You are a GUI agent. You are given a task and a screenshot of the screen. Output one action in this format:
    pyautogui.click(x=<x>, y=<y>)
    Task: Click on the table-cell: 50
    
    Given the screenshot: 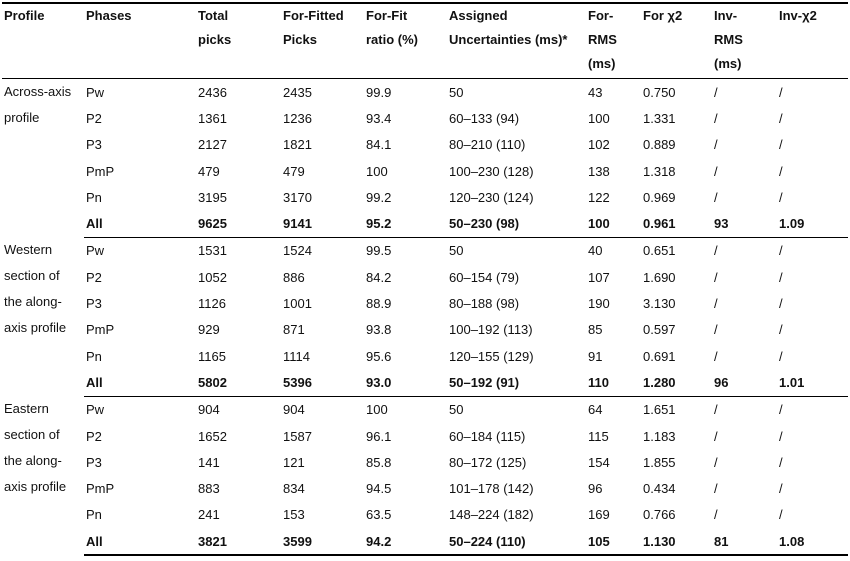 What is the action you would take?
    pyautogui.click(x=456, y=410)
    